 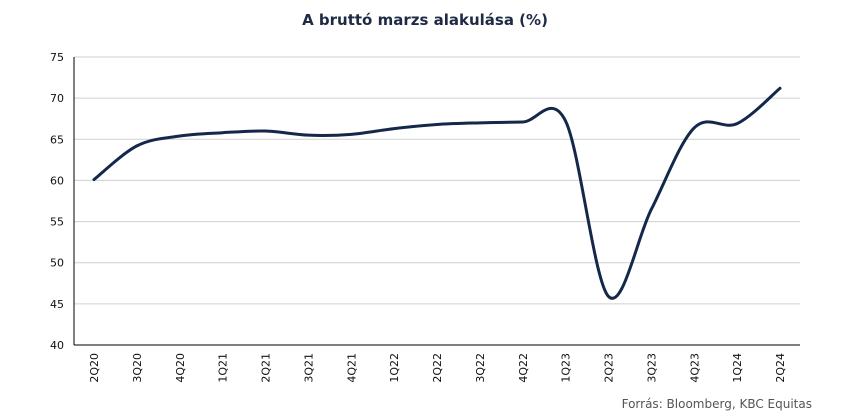 What do you see at coordinates (523, 122) in the screenshot?
I see `data-point-4Q22` at bounding box center [523, 122].